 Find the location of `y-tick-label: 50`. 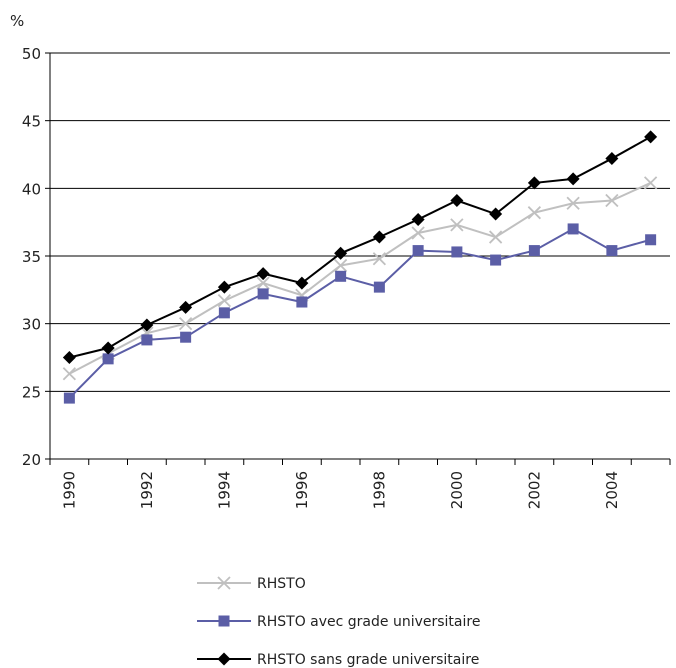

y-tick-label: 50 is located at coordinates (31, 54).